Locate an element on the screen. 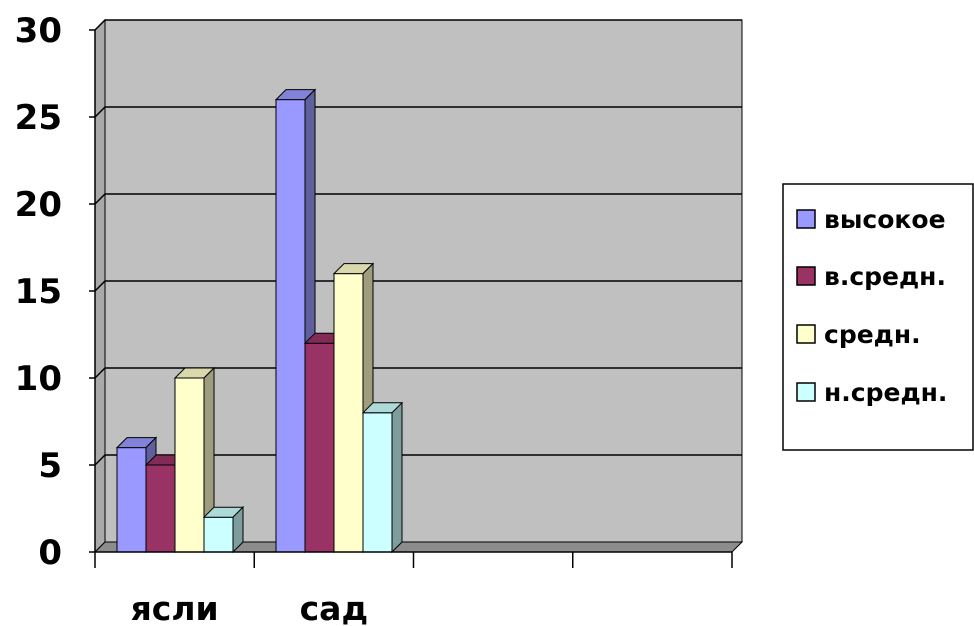 This screenshot has height=626, width=974. y-tick-label: 25 is located at coordinates (38, 118).